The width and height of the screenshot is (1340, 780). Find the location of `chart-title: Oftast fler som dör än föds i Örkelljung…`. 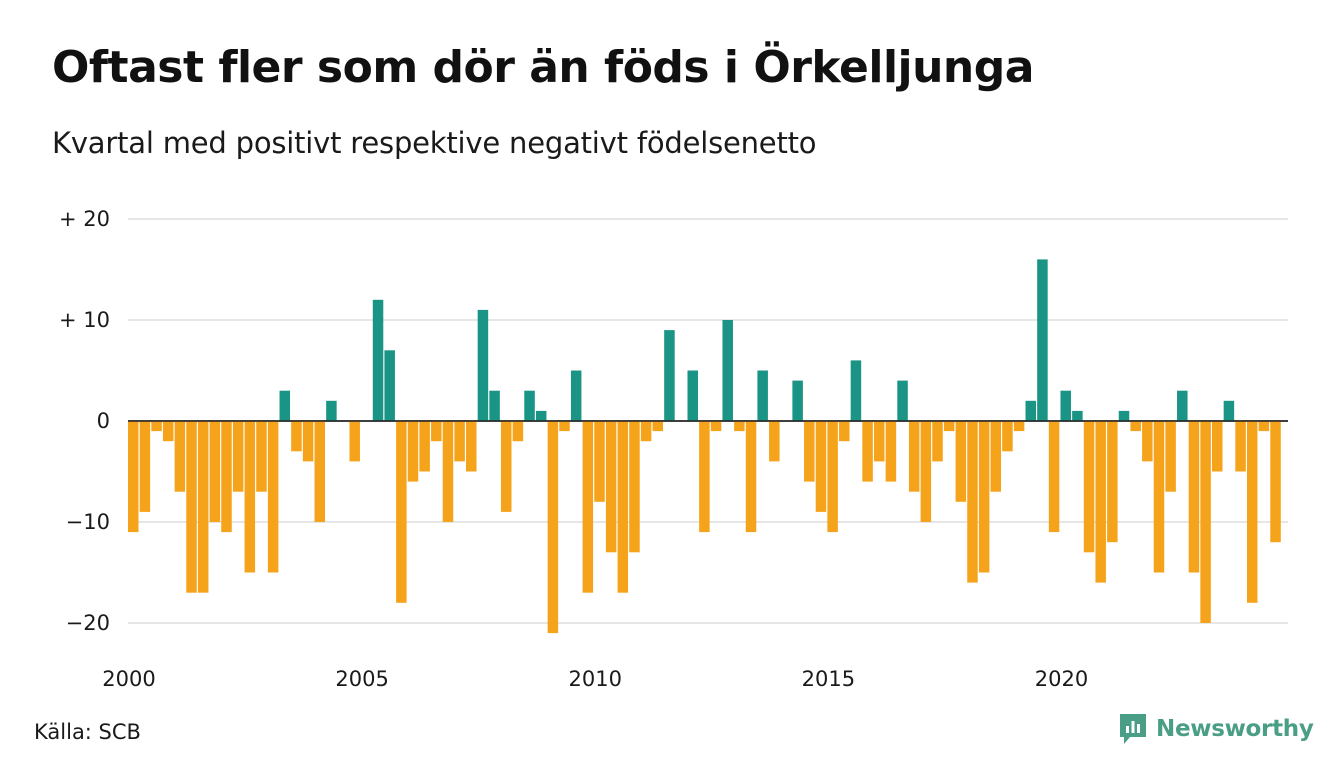

chart-title: Oftast fler som dör än föds i Örkelljung… is located at coordinates (543, 67).